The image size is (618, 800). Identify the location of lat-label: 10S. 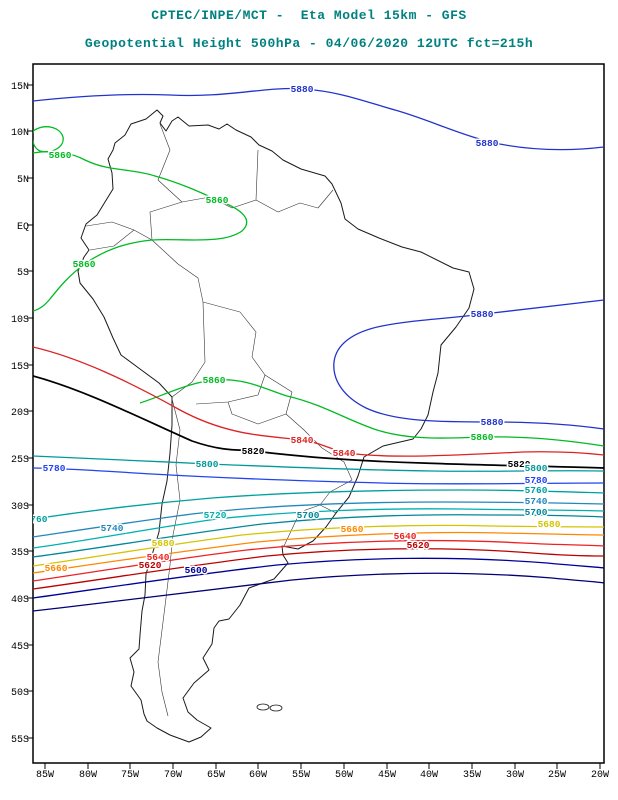
(20, 320).